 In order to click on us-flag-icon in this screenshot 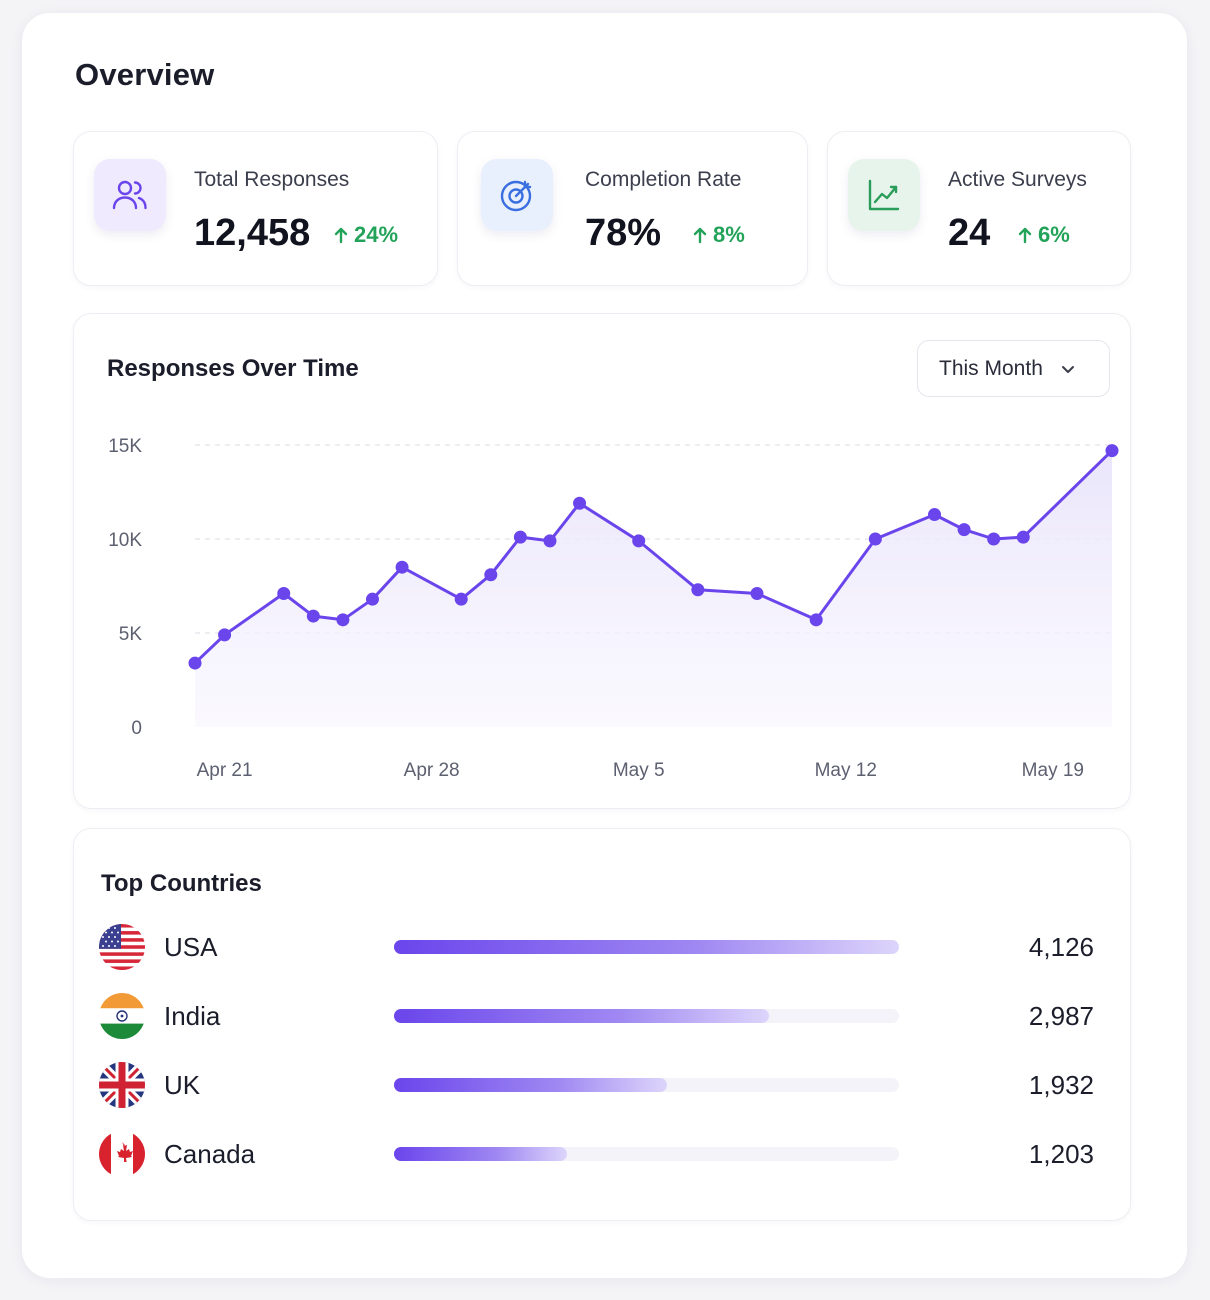, I will do `click(122, 947)`.